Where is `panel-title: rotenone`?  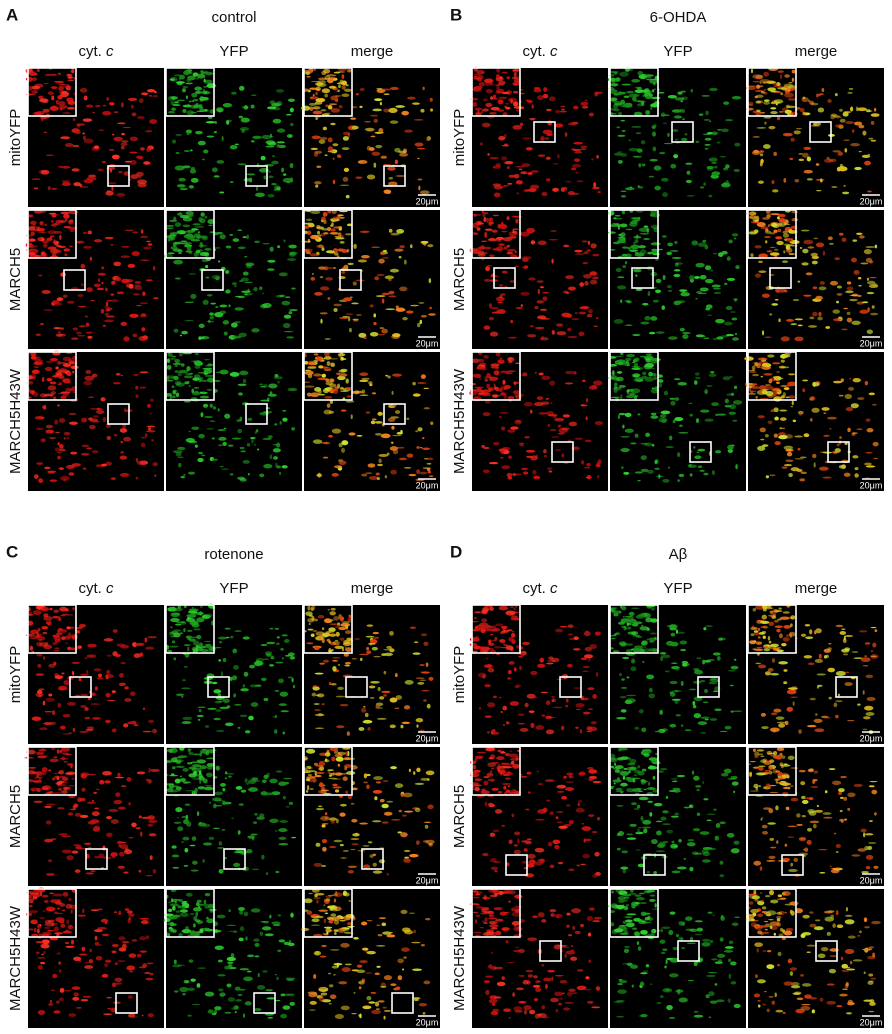 panel-title: rotenone is located at coordinates (233, 554).